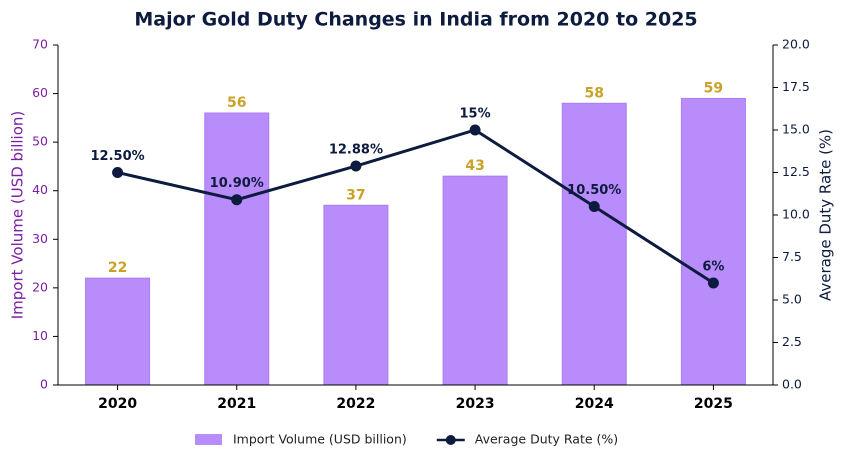 This screenshot has width=844, height=464. Describe the element at coordinates (40, 44) in the screenshot. I see `y-tick-label: 70` at that location.